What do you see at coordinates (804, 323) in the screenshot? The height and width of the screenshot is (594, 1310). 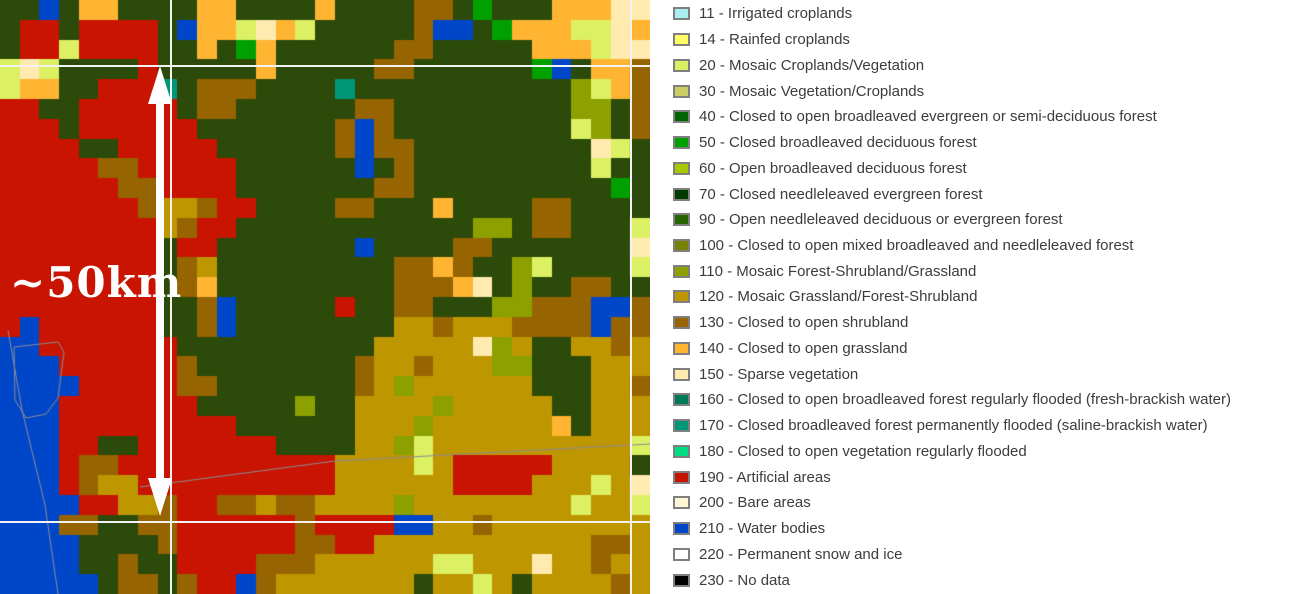 I see `legend-entry-label: 130 - Closed to open shrubland` at bounding box center [804, 323].